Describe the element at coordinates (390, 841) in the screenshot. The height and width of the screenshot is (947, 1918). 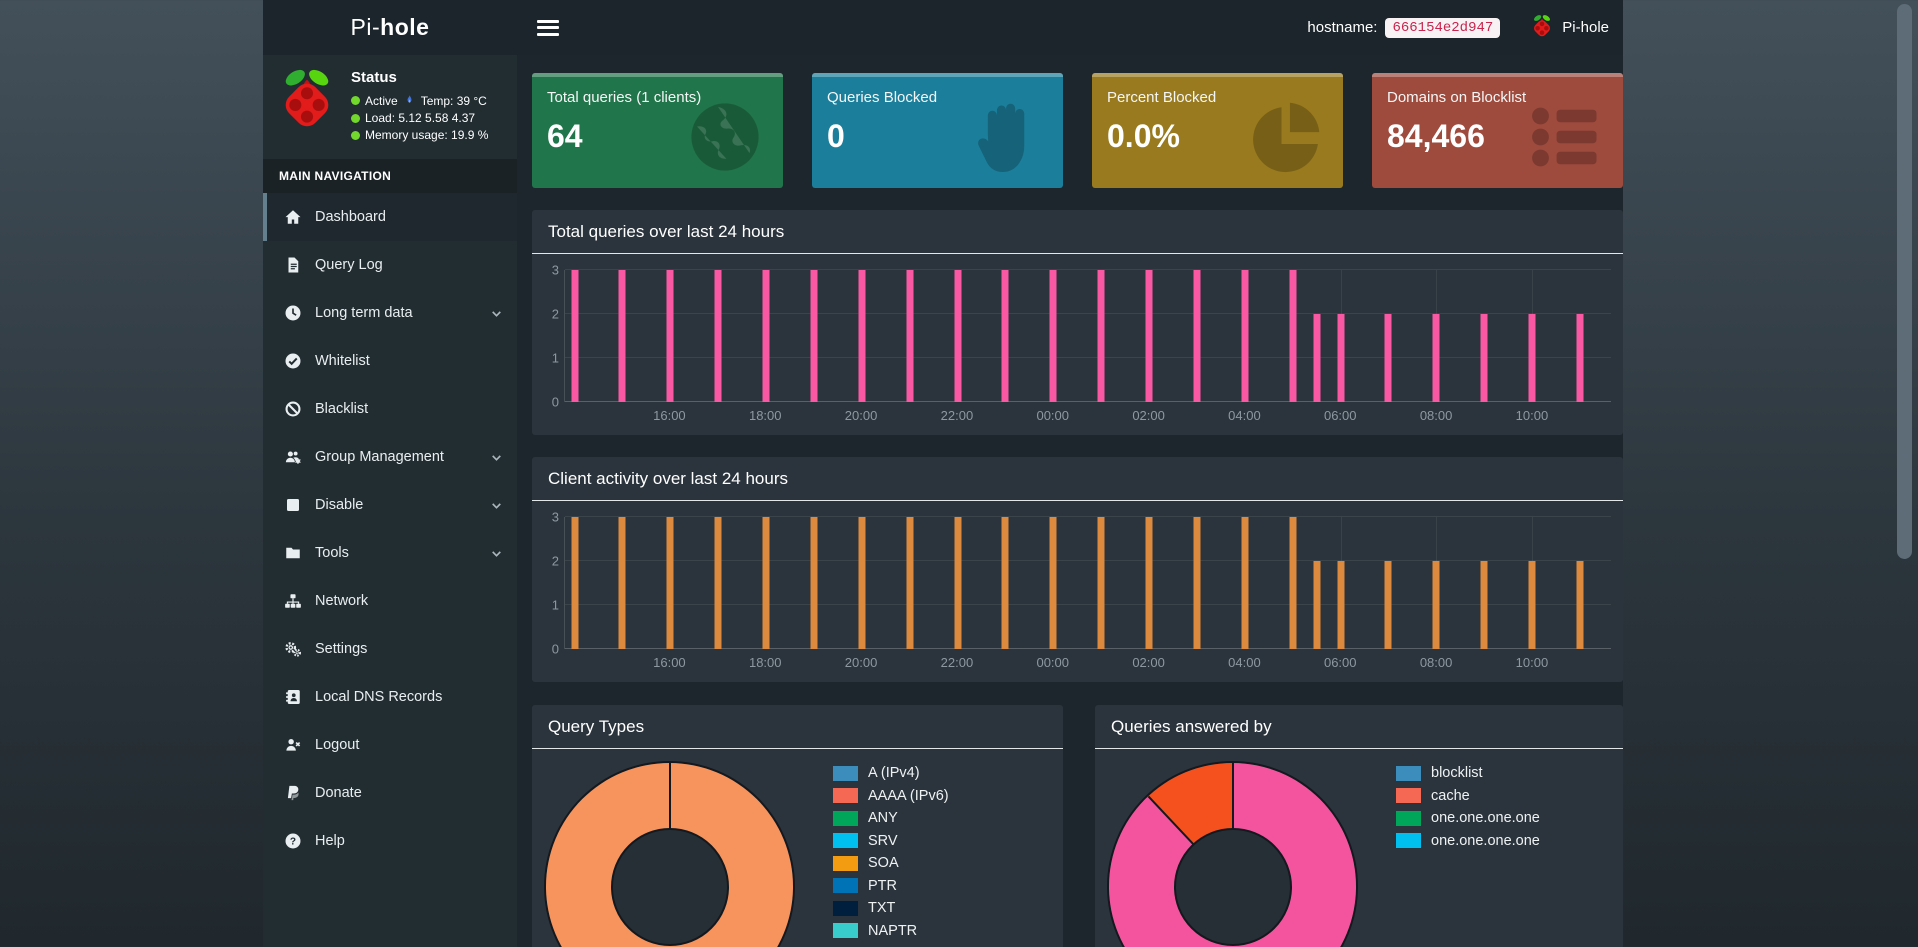
I see `sidebar-item-help: ? Help` at that location.